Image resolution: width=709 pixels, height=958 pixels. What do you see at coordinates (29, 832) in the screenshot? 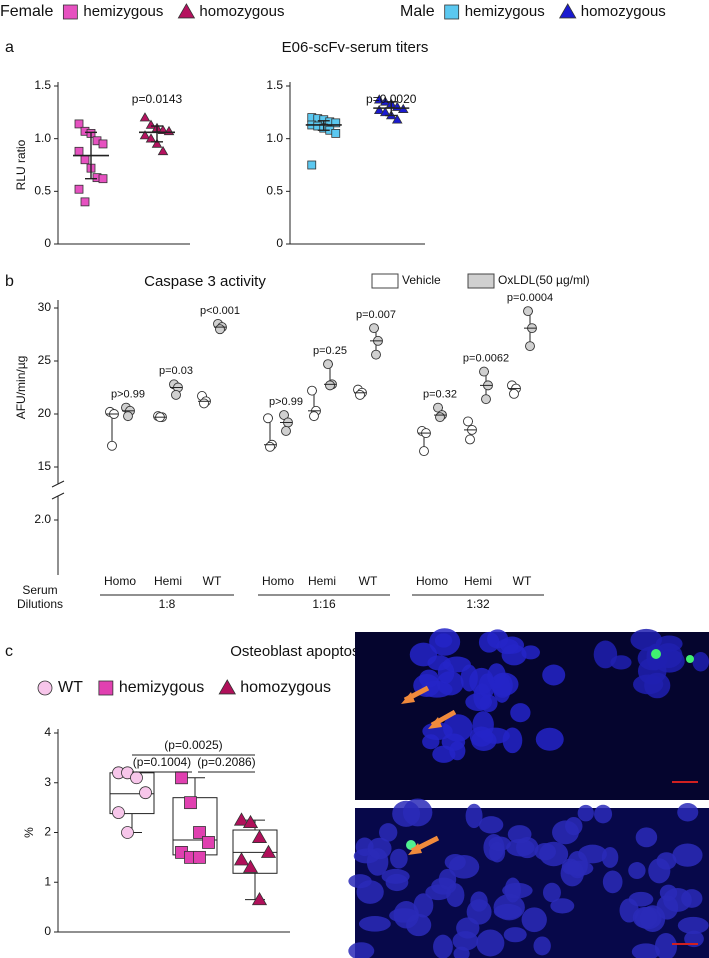
I see `y-axis-label: %` at bounding box center [29, 832].